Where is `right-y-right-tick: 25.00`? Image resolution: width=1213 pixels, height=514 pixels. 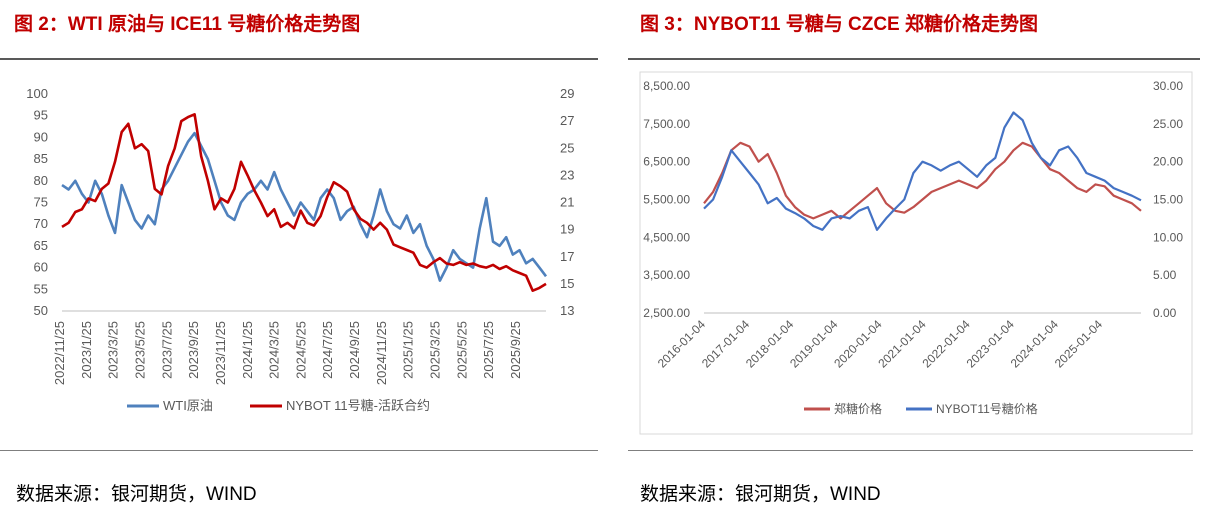 right-y-right-tick: 25.00 is located at coordinates (1168, 124).